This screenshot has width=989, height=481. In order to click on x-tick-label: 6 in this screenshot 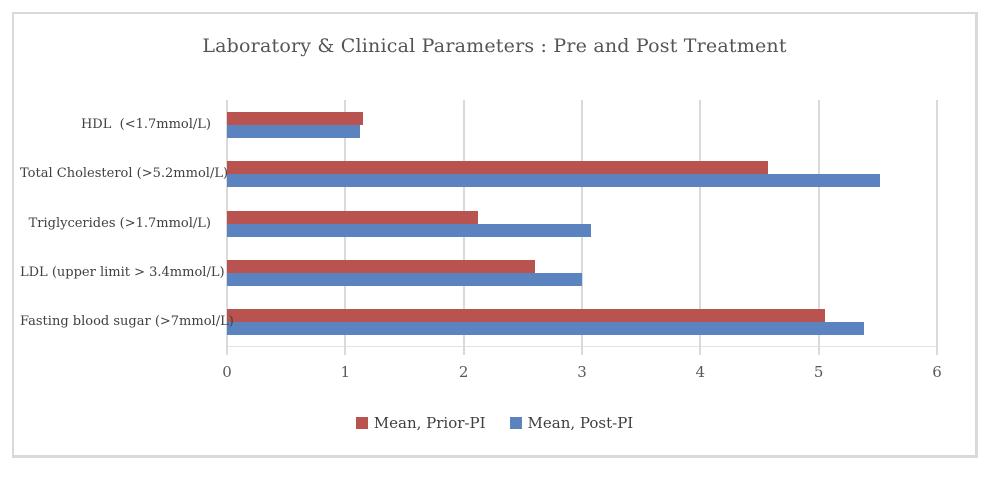, I will do `click(937, 372)`.